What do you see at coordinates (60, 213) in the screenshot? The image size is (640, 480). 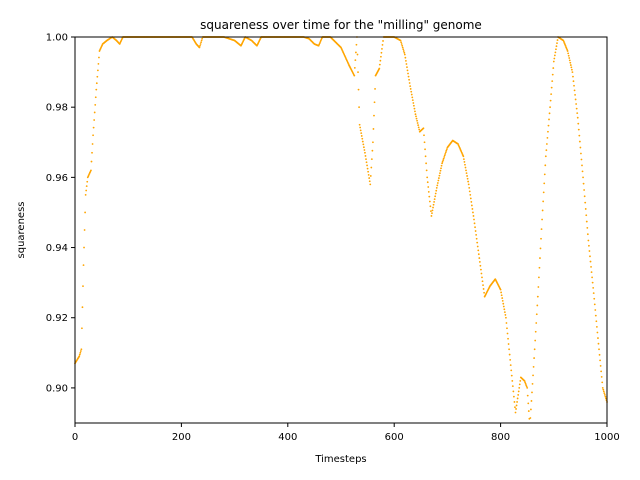 I see `y-axis: 0.90 0.92 0.94 0.96 0.98 1.00` at bounding box center [60, 213].